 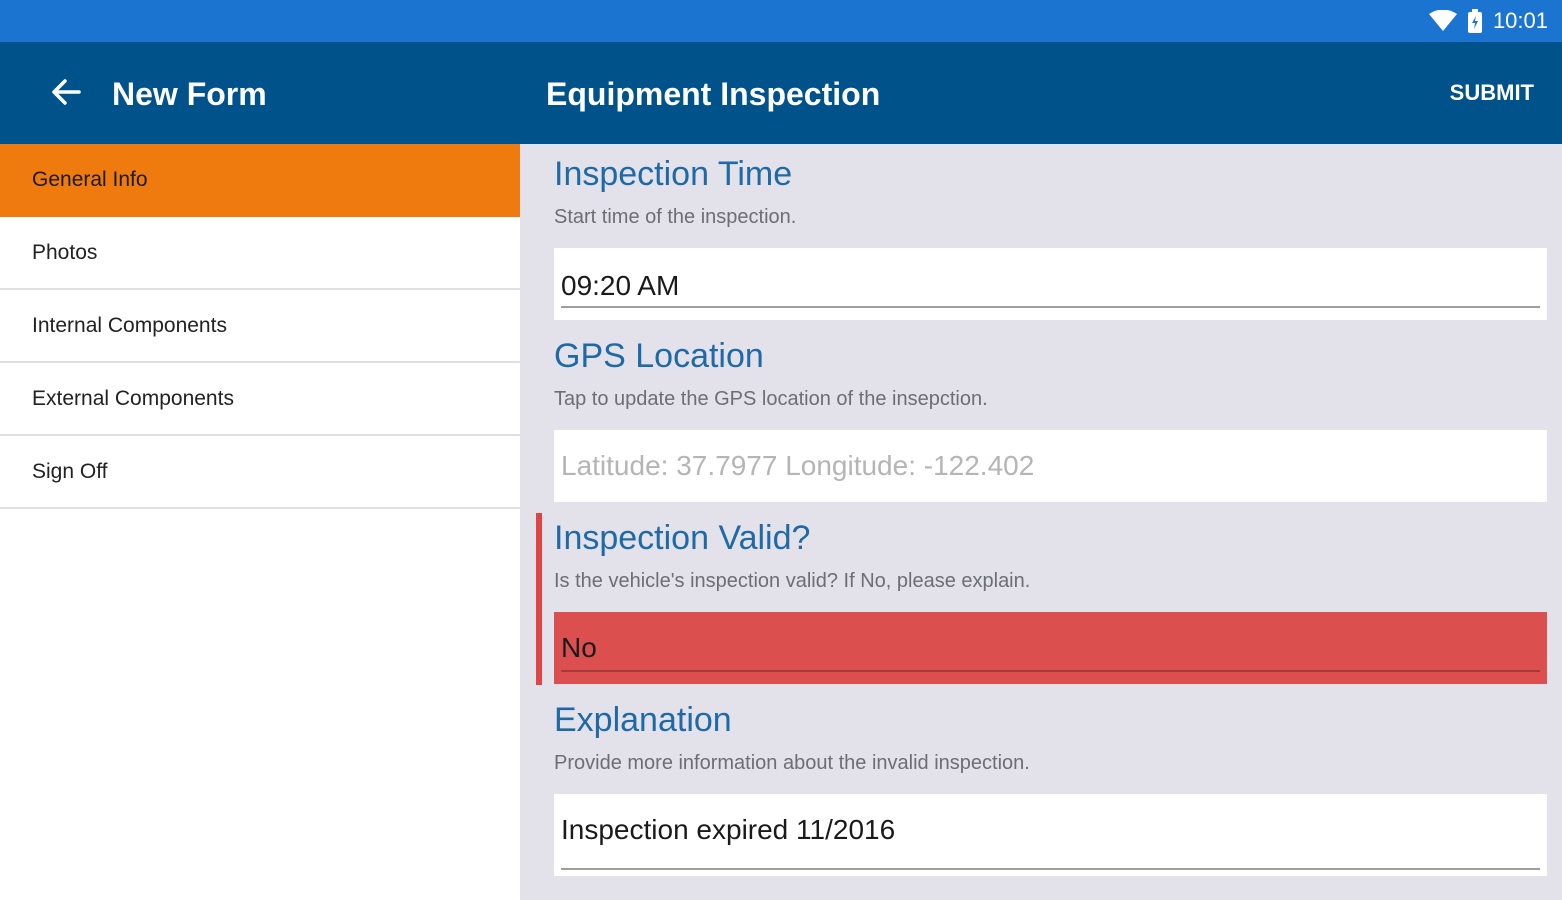 What do you see at coordinates (682, 538) in the screenshot?
I see `section-title: Inspection Valid?` at bounding box center [682, 538].